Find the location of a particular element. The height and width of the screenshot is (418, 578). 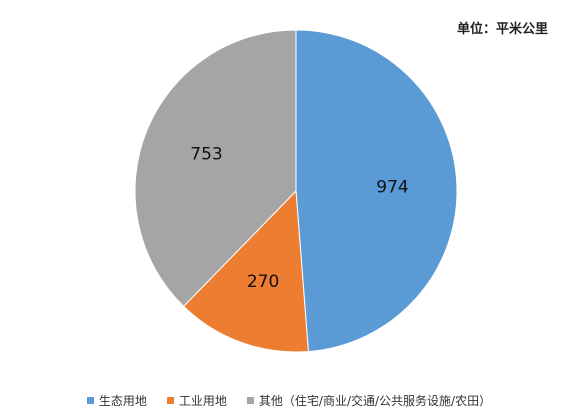

legend-swatch-industrial is located at coordinates (170, 400).